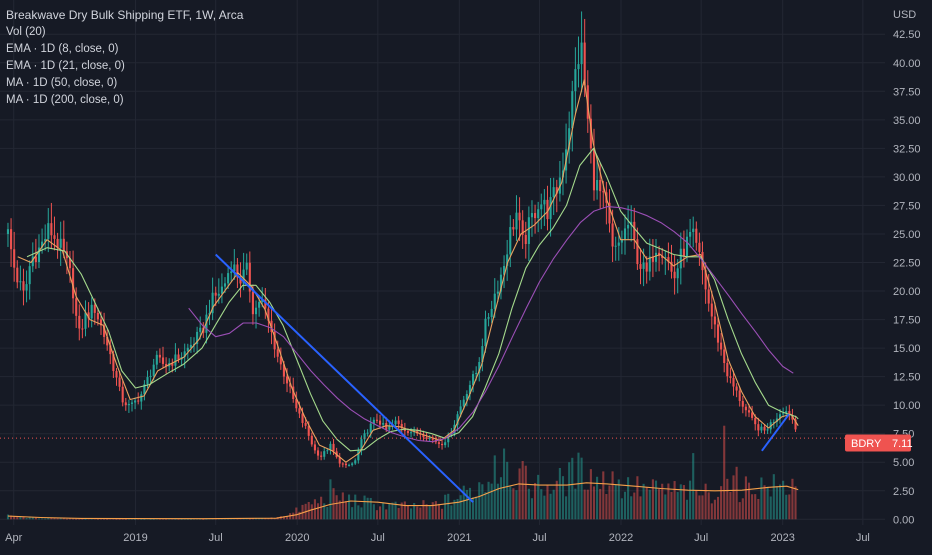 The width and height of the screenshot is (932, 555). Describe the element at coordinates (866, 444) in the screenshot. I see `last-price-symbol: BDRY` at that location.